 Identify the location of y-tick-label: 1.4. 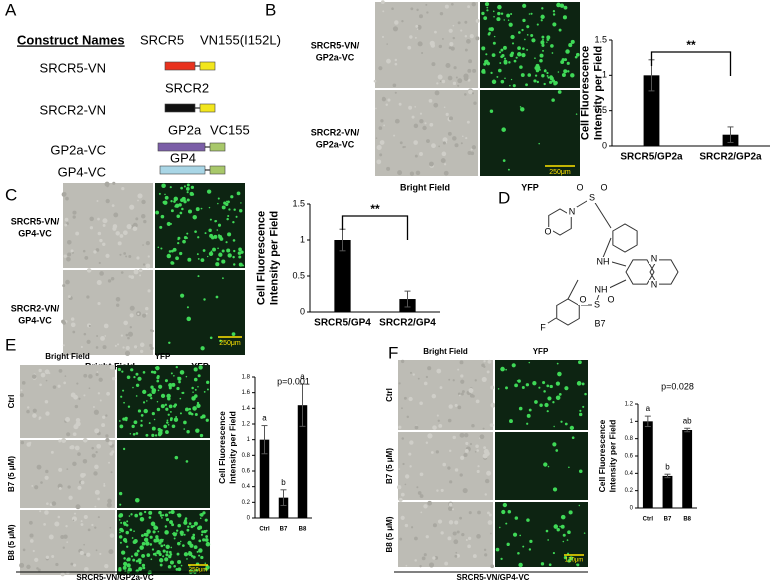
(246, 409).